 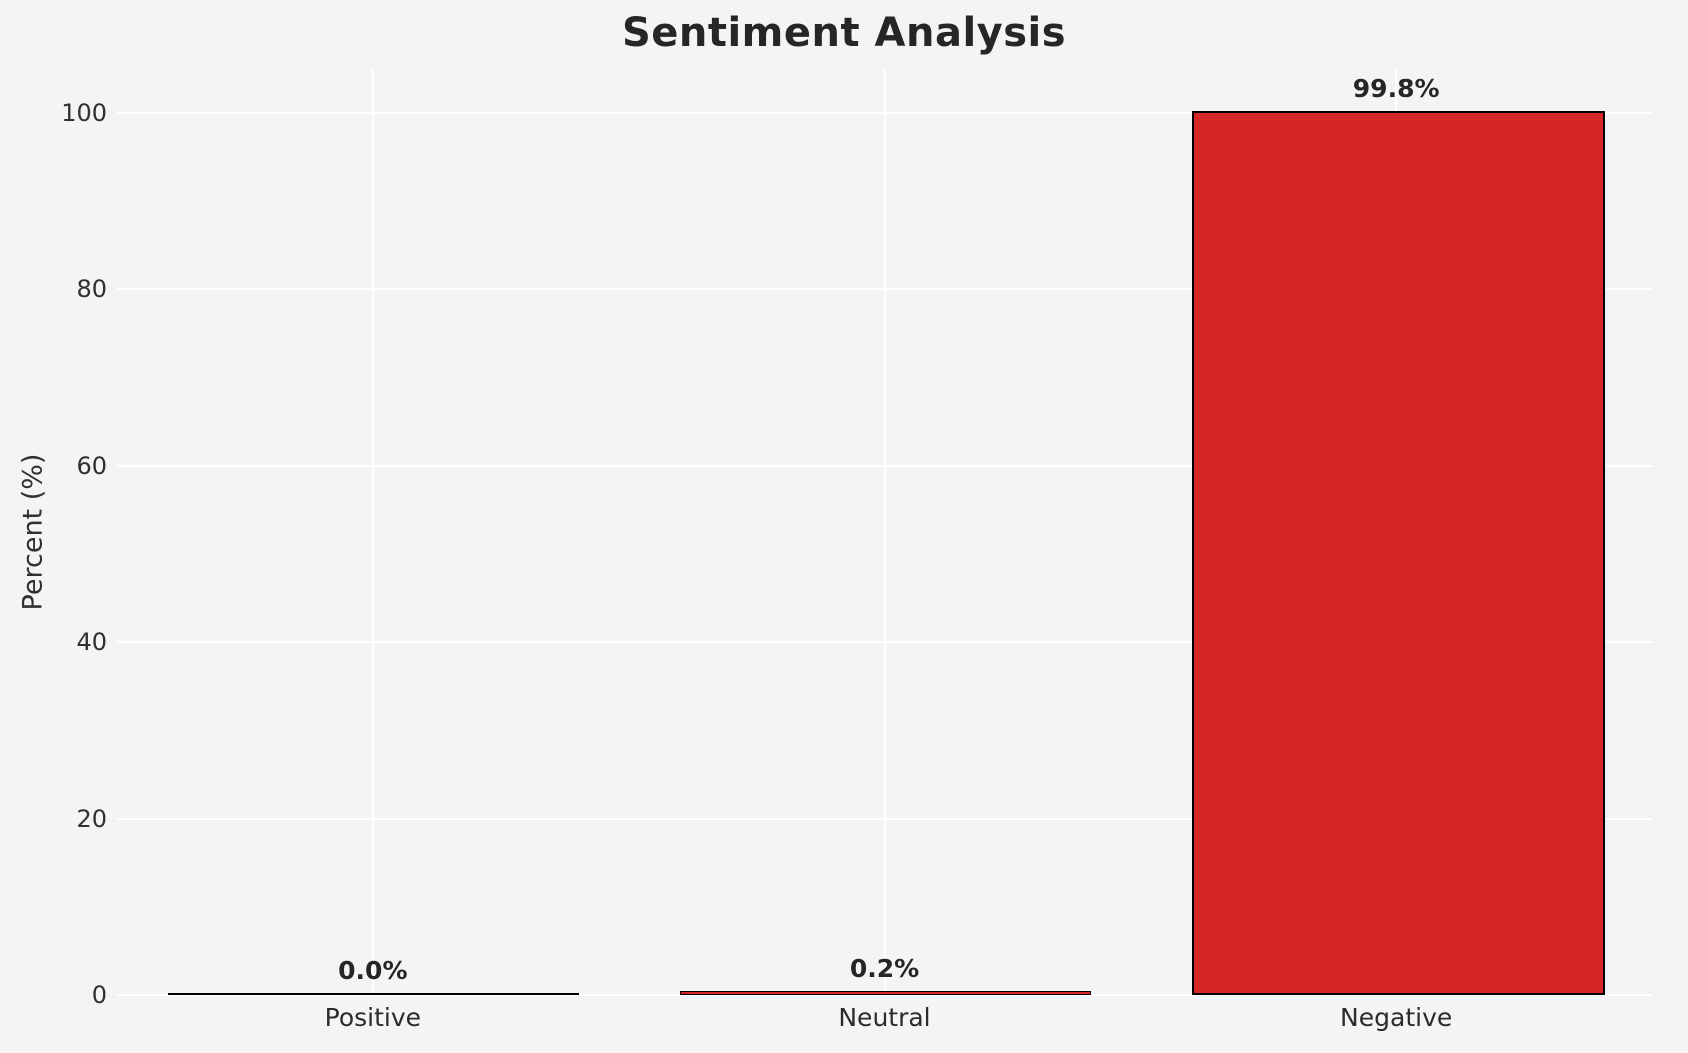 I want to click on bar-neutral, so click(x=885, y=993).